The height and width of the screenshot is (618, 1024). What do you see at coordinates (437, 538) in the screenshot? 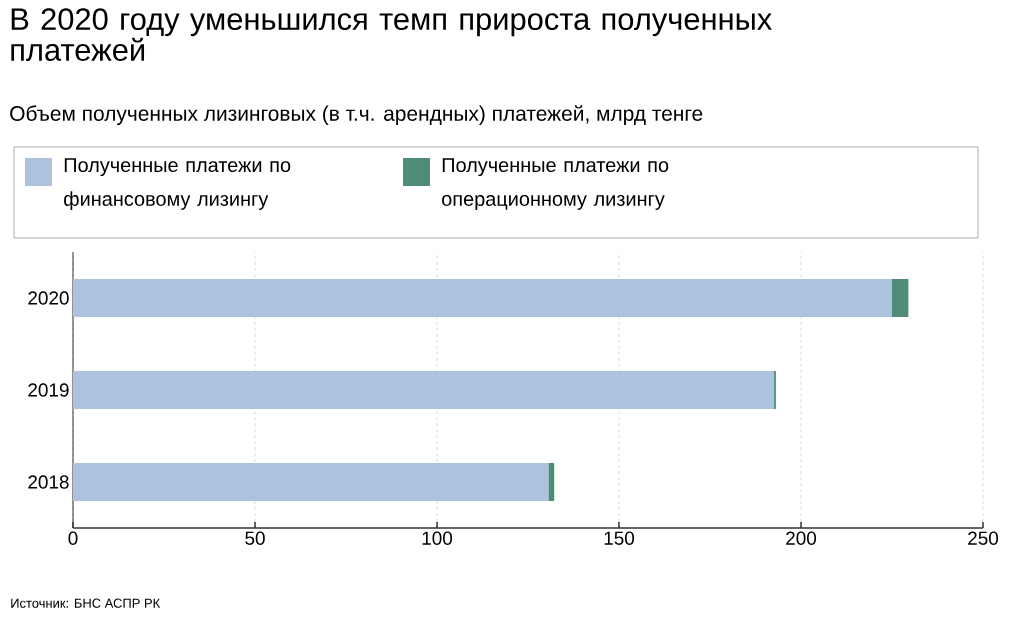
I see `x-tick-label: 100` at bounding box center [437, 538].